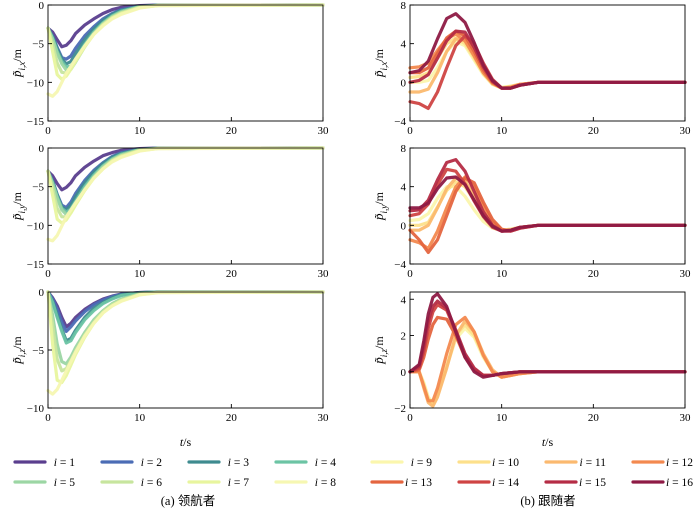 The image size is (700, 510). Describe the element at coordinates (151, 463) in the screenshot. I see `legend-label: i = 2` at that location.